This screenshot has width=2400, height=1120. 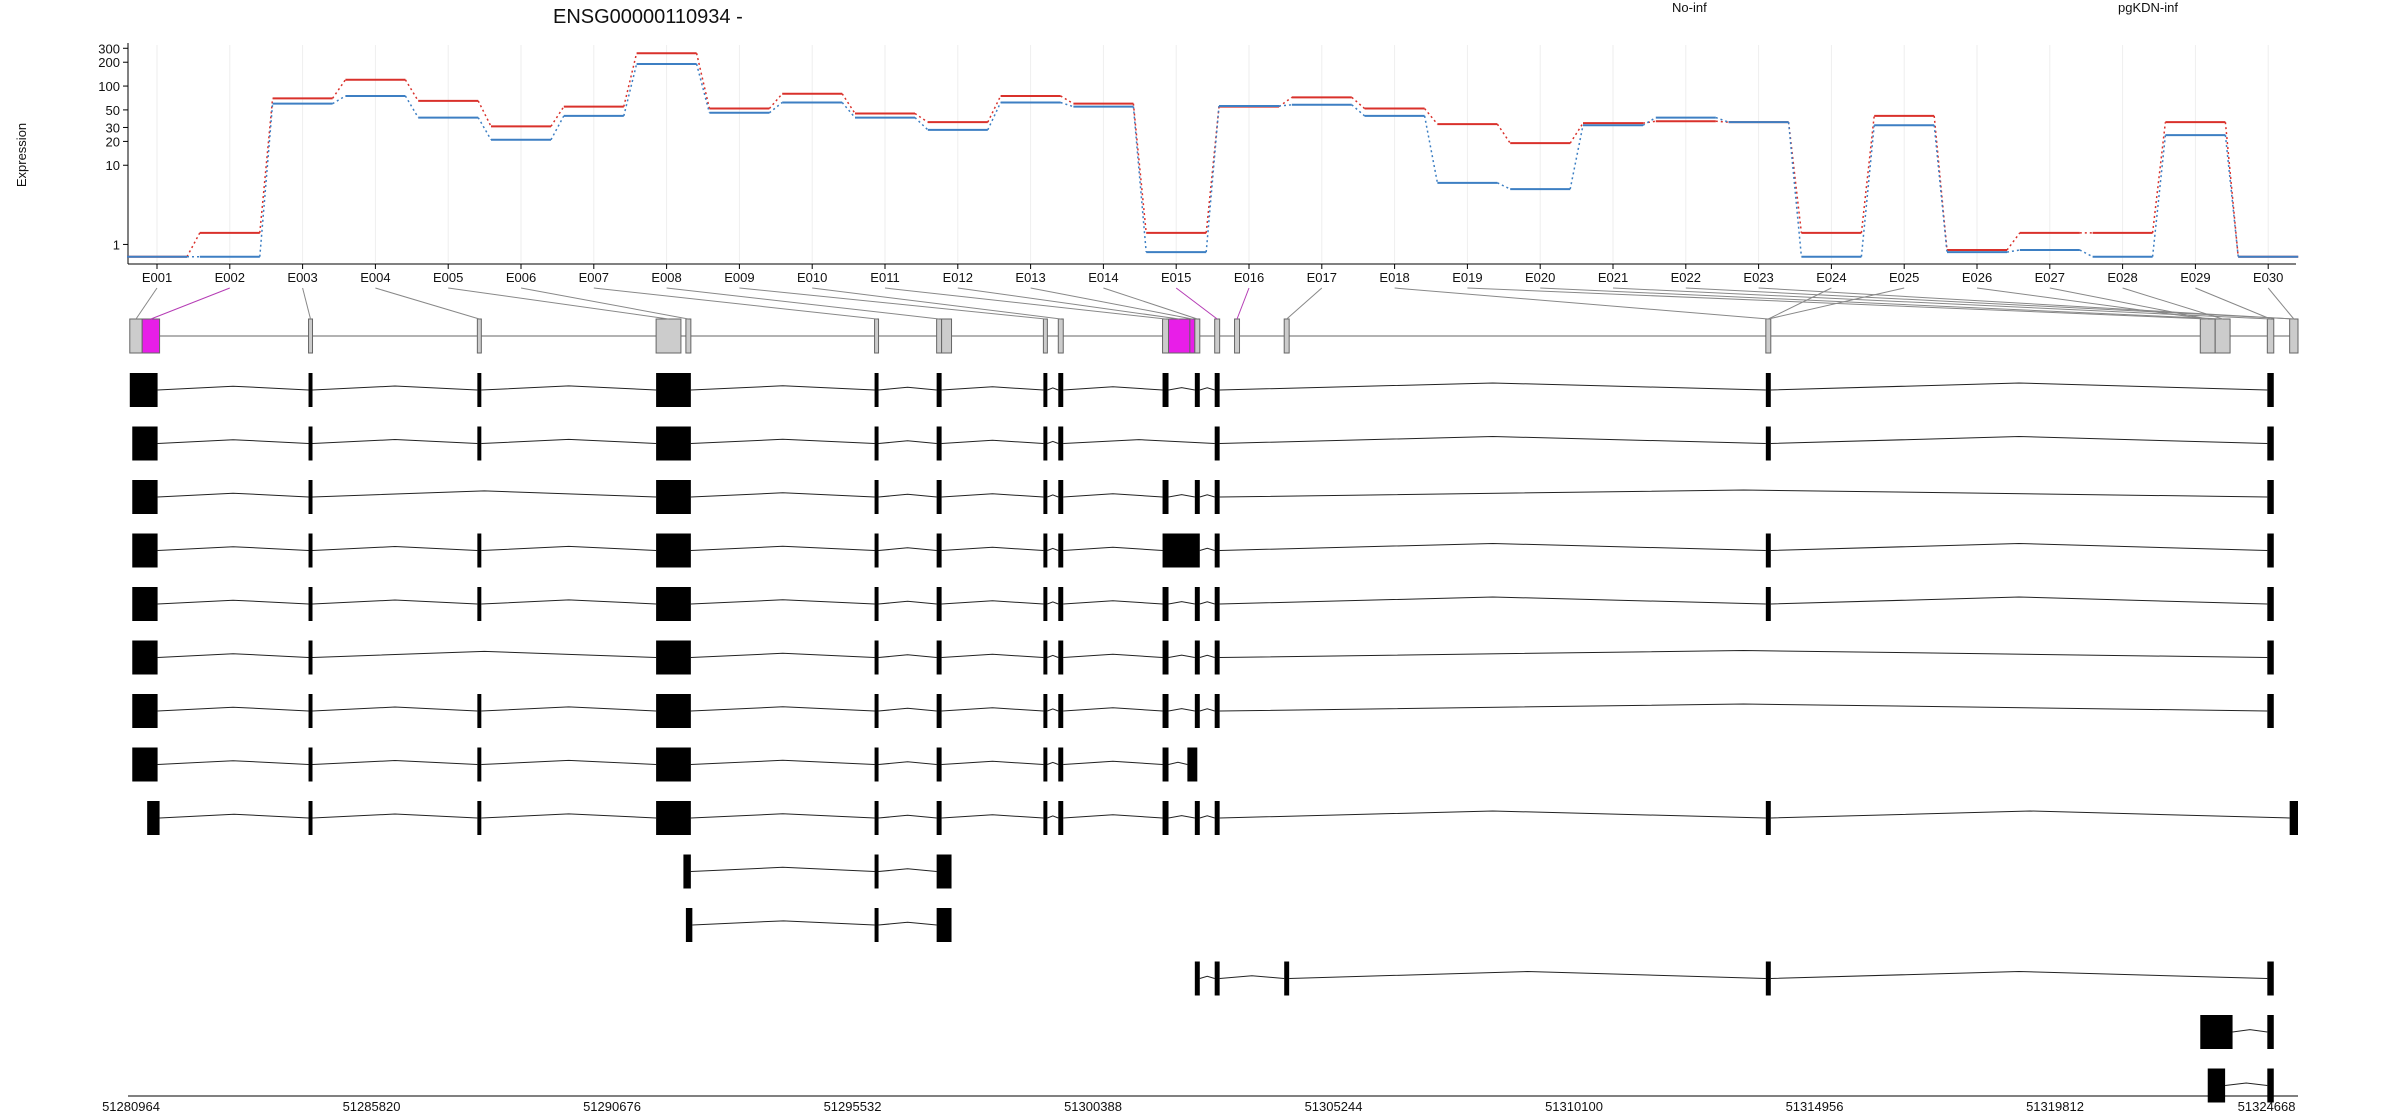 What do you see at coordinates (448, 277) in the screenshot?
I see `x-tick-label: E005` at bounding box center [448, 277].